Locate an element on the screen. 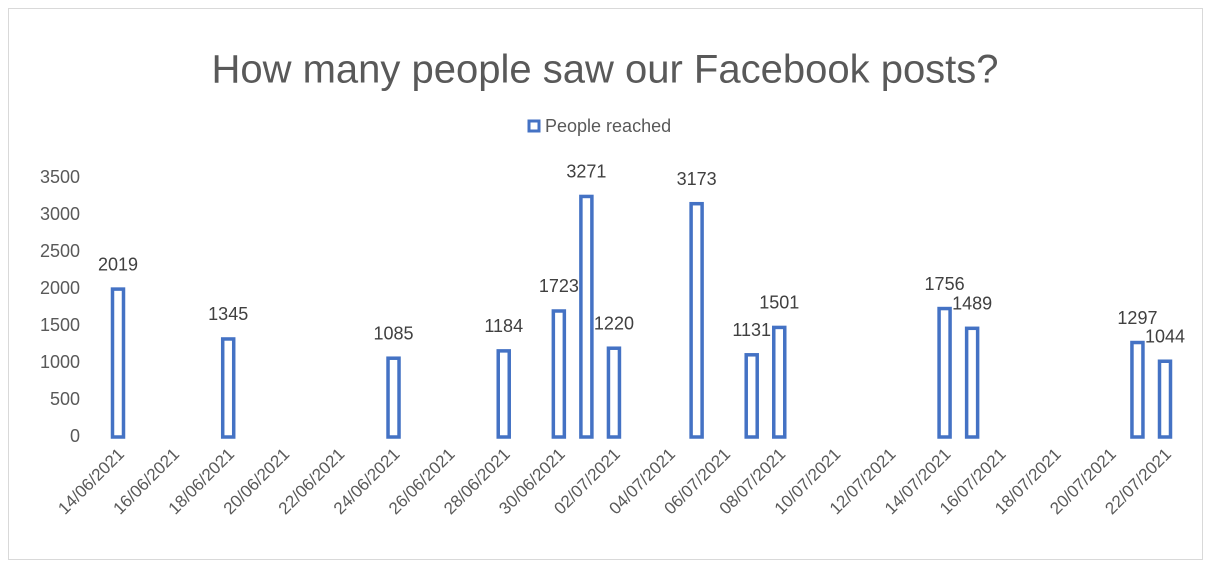 The width and height of the screenshot is (1211, 568). data-label: 1044 is located at coordinates (1165, 336).